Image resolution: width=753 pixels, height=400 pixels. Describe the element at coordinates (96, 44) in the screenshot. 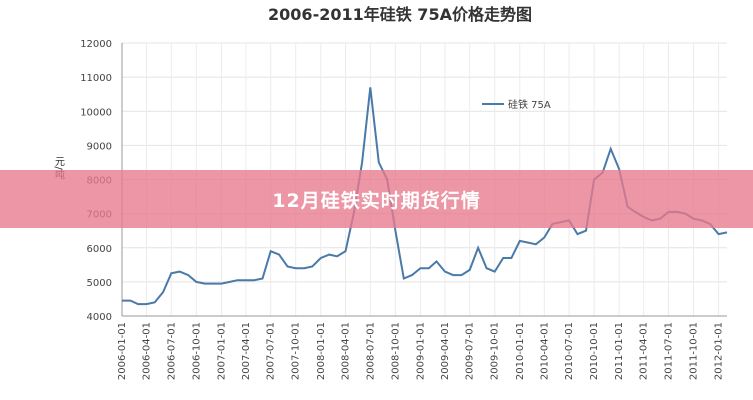

I see `y-tick-label: 12000` at that location.